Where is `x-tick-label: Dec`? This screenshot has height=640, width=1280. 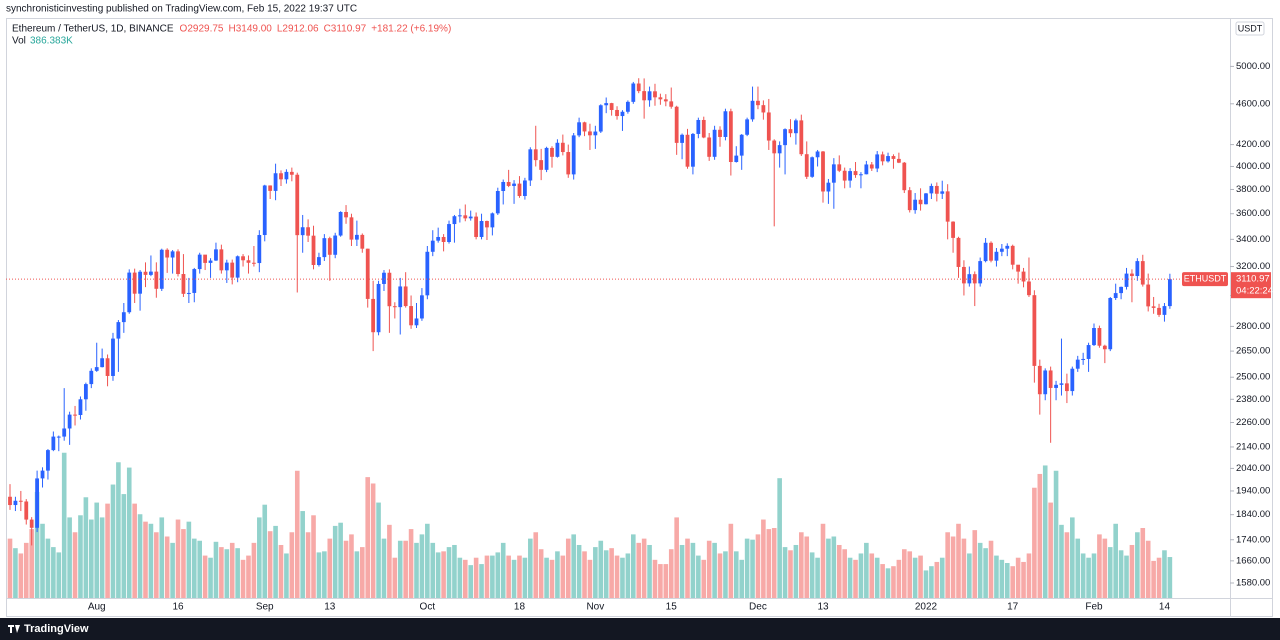
x-tick-label: Dec is located at coordinates (758, 607).